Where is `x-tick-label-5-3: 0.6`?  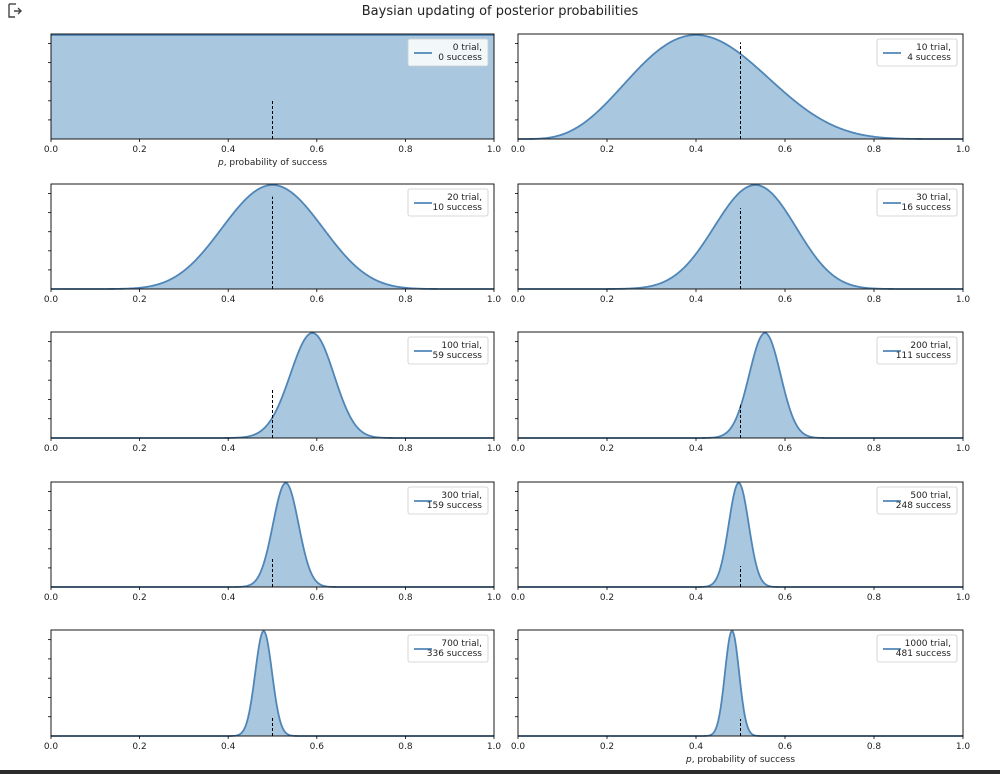 x-tick-label-5-3: 0.6 is located at coordinates (785, 449).